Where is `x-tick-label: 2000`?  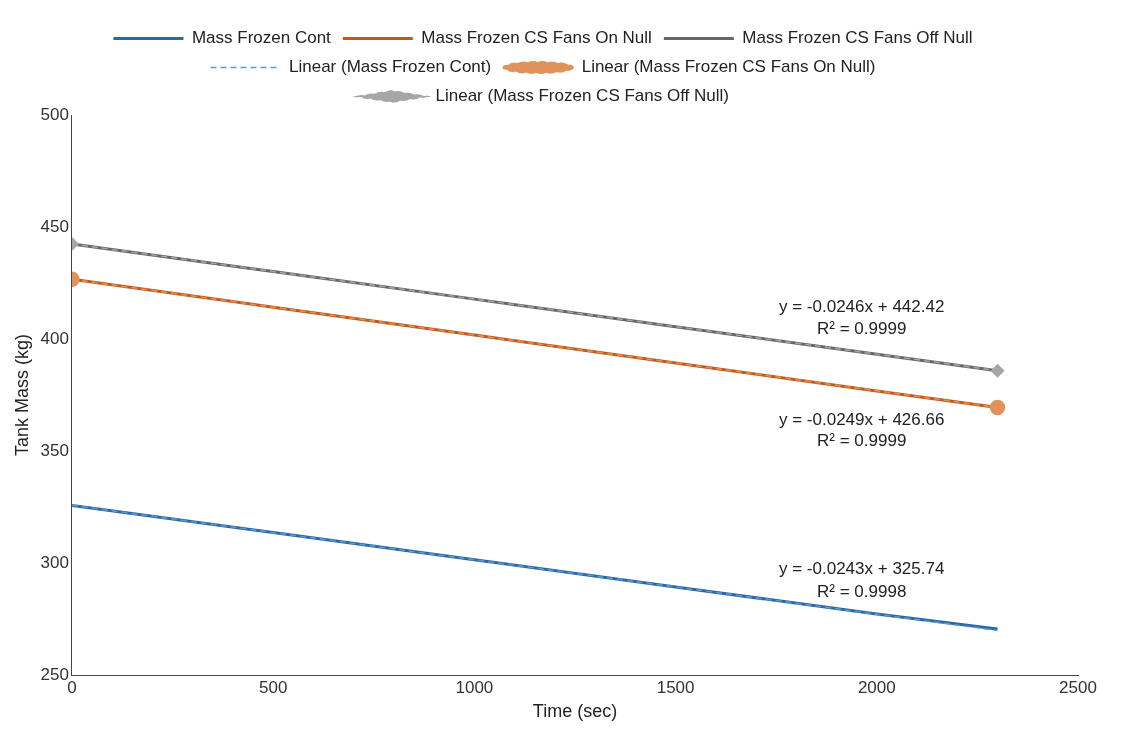
x-tick-label: 2000 is located at coordinates (876, 687).